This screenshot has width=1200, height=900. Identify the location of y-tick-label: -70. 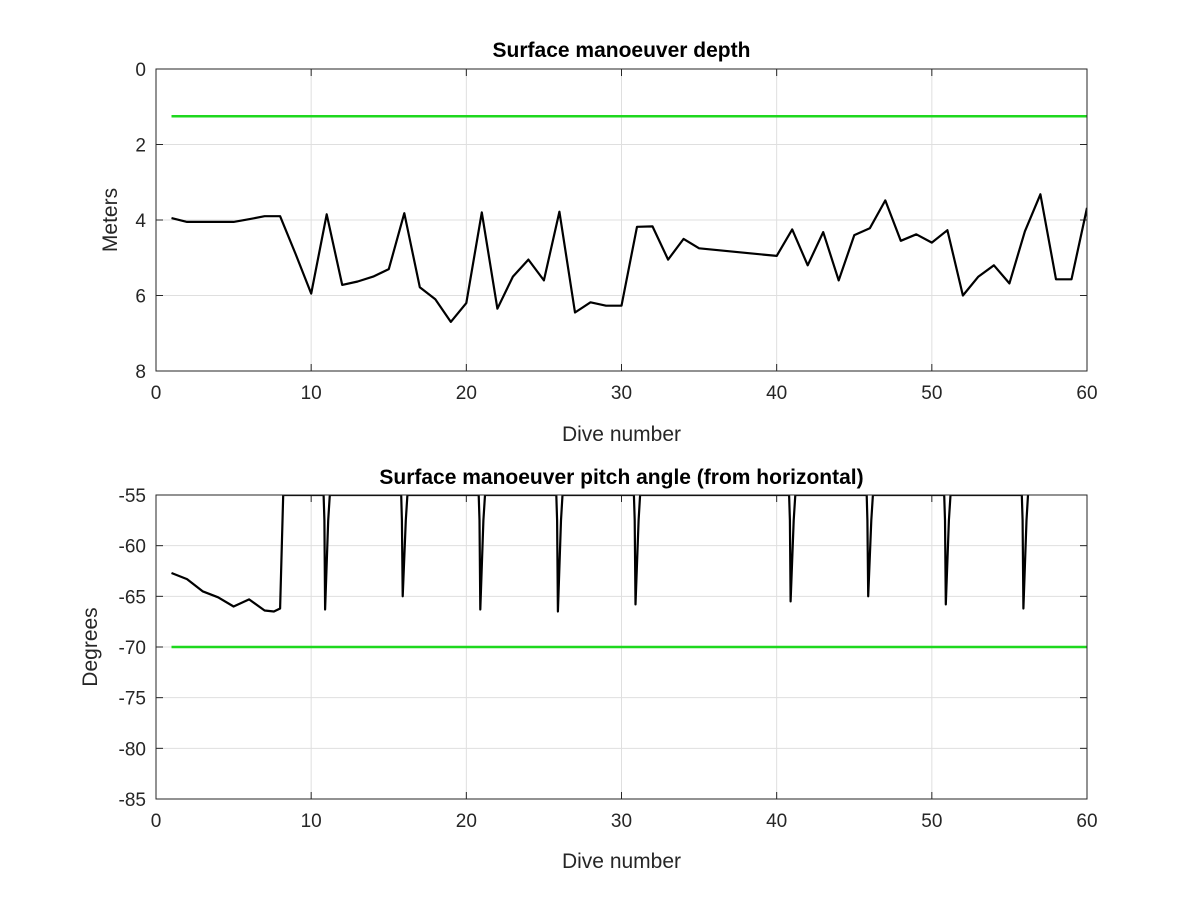
(132, 648).